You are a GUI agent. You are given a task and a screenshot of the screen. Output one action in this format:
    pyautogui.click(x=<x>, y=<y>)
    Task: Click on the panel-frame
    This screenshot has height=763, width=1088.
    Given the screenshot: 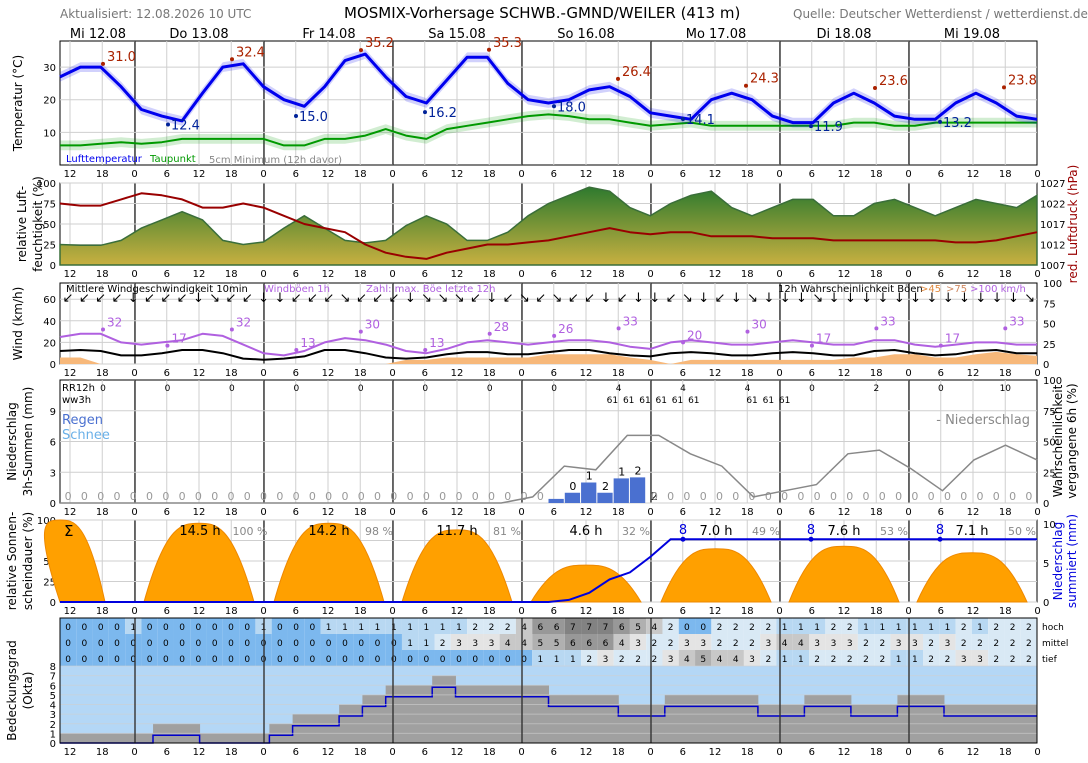 What is the action you would take?
    pyautogui.click(x=548, y=103)
    